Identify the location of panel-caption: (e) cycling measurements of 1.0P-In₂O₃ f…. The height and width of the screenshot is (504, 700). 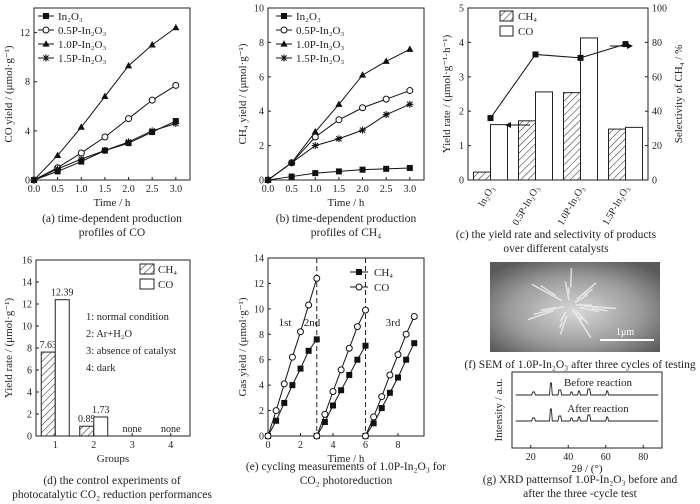
(346, 467).